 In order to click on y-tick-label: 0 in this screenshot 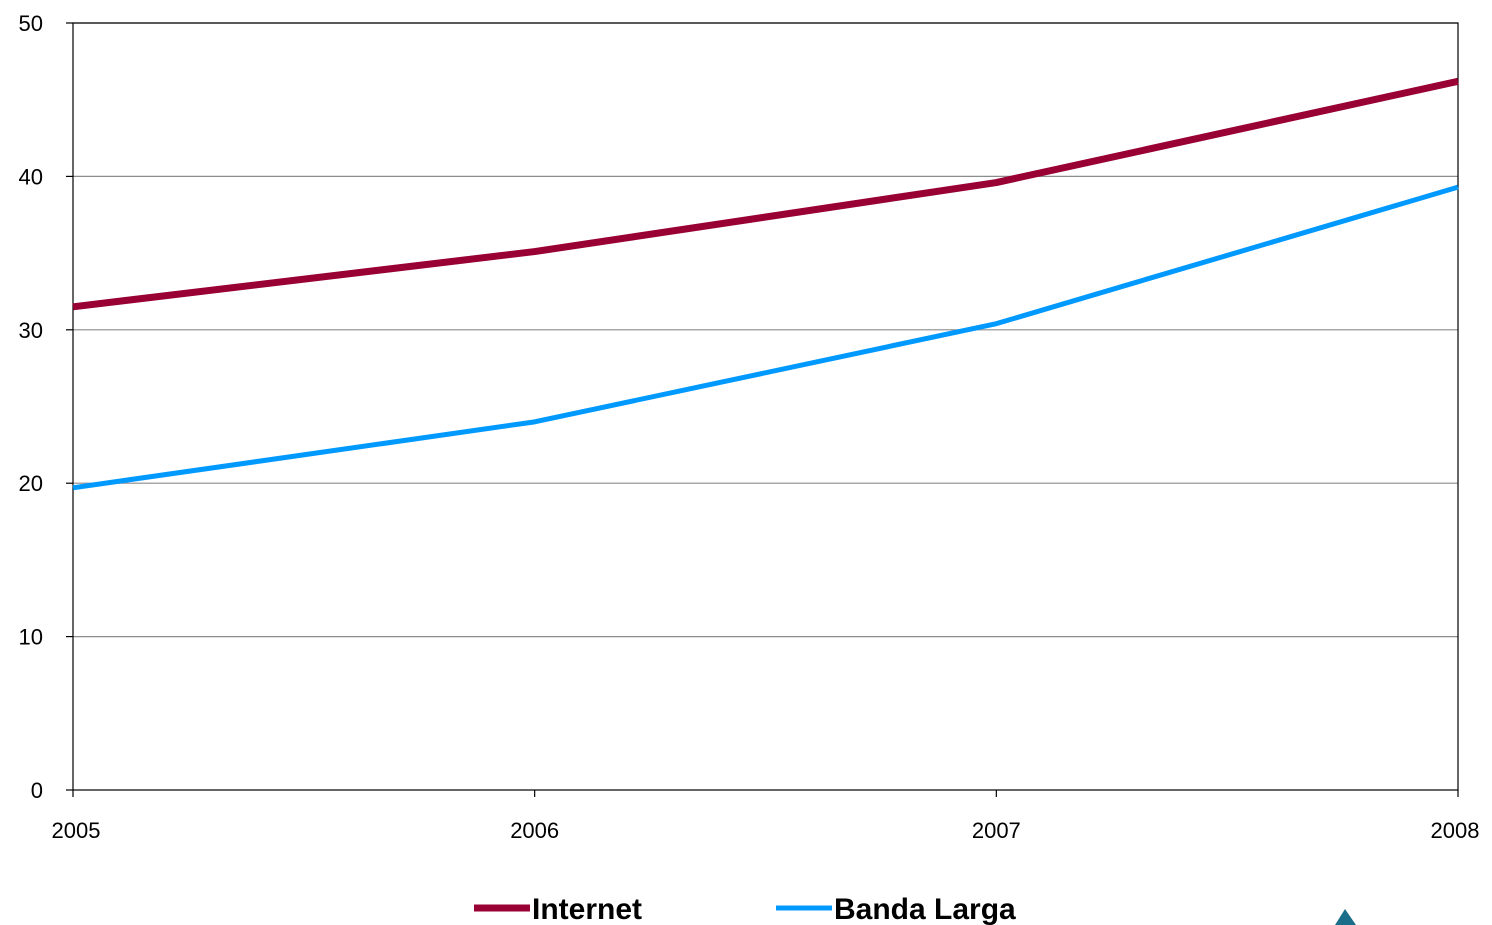, I will do `click(37, 790)`.